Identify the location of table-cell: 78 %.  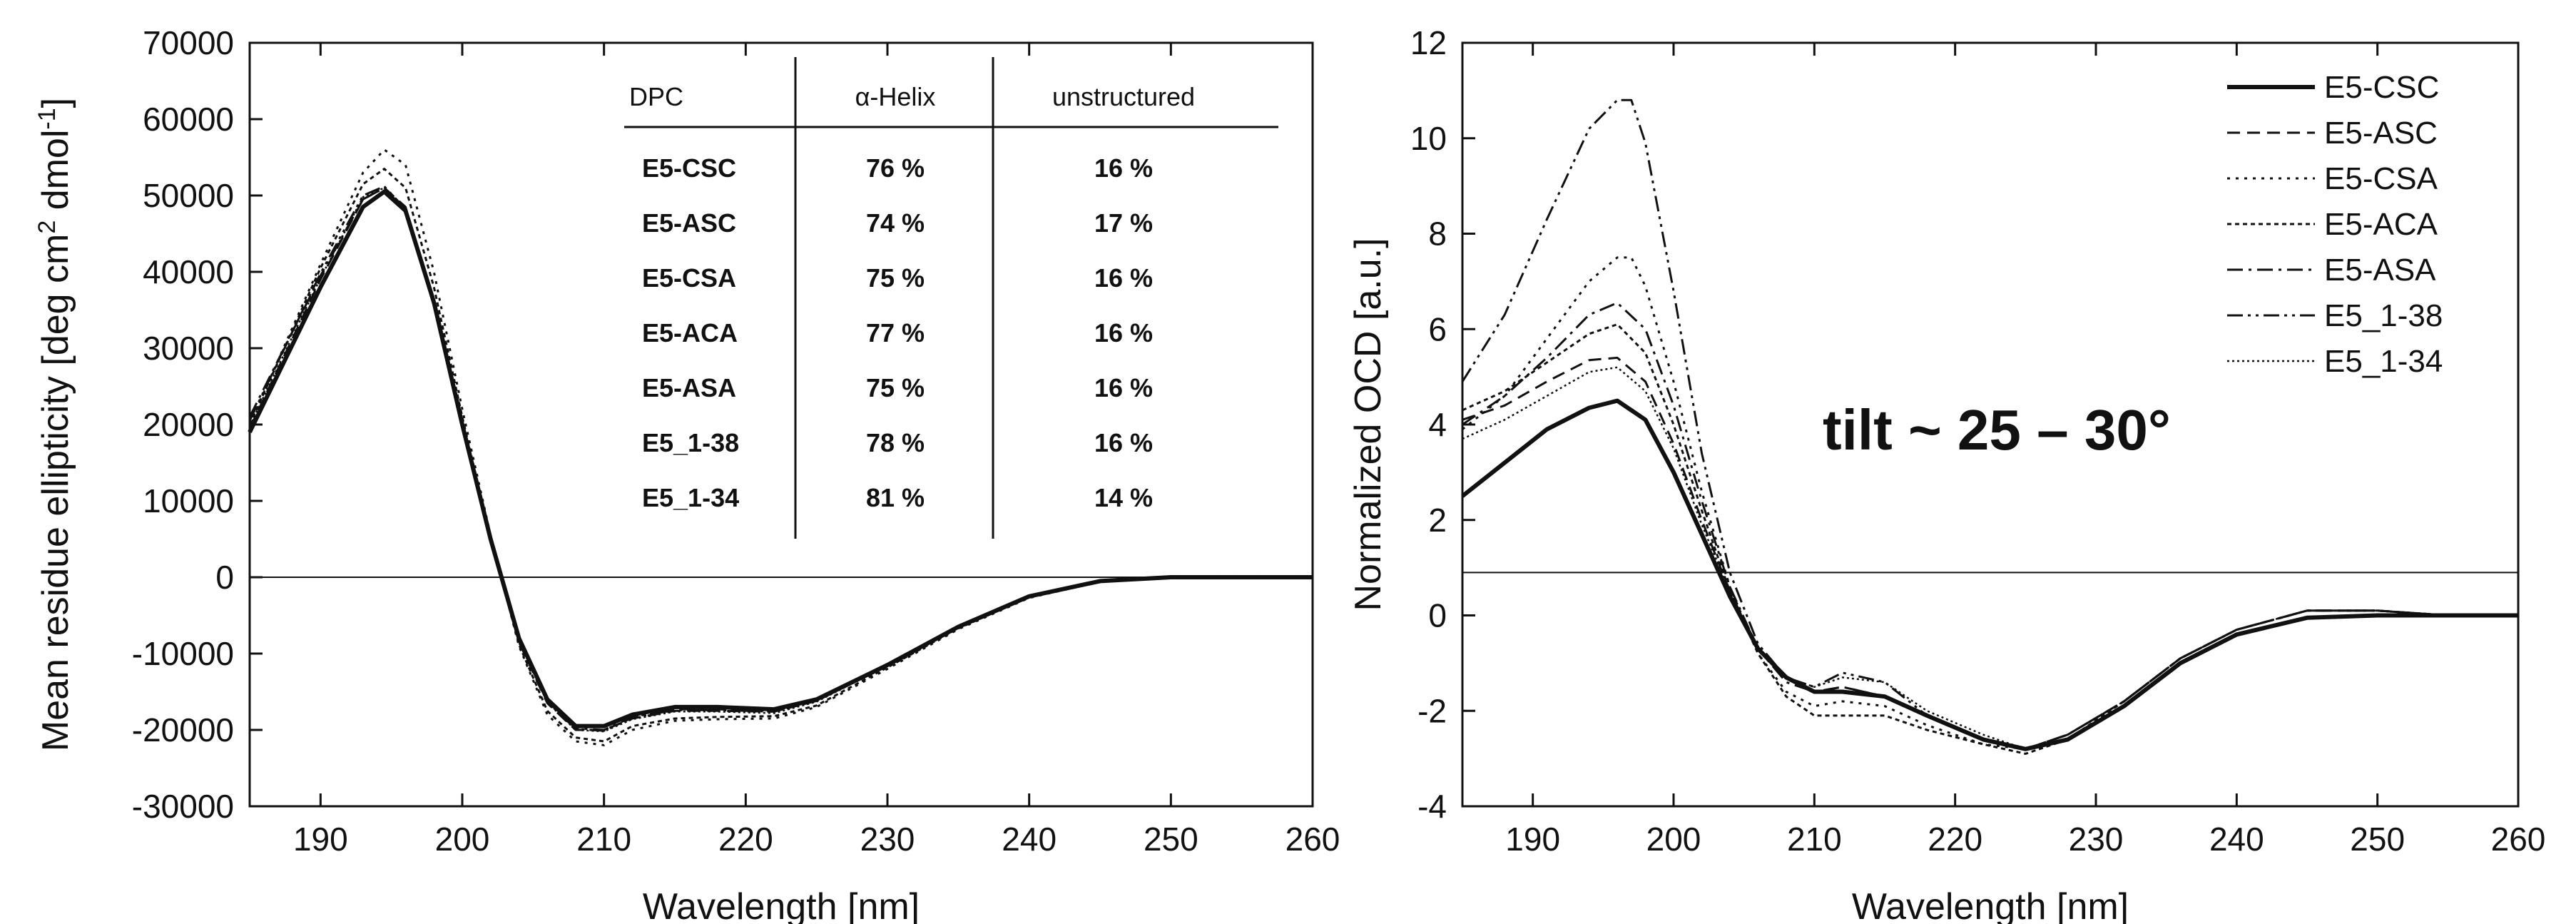
(895, 443).